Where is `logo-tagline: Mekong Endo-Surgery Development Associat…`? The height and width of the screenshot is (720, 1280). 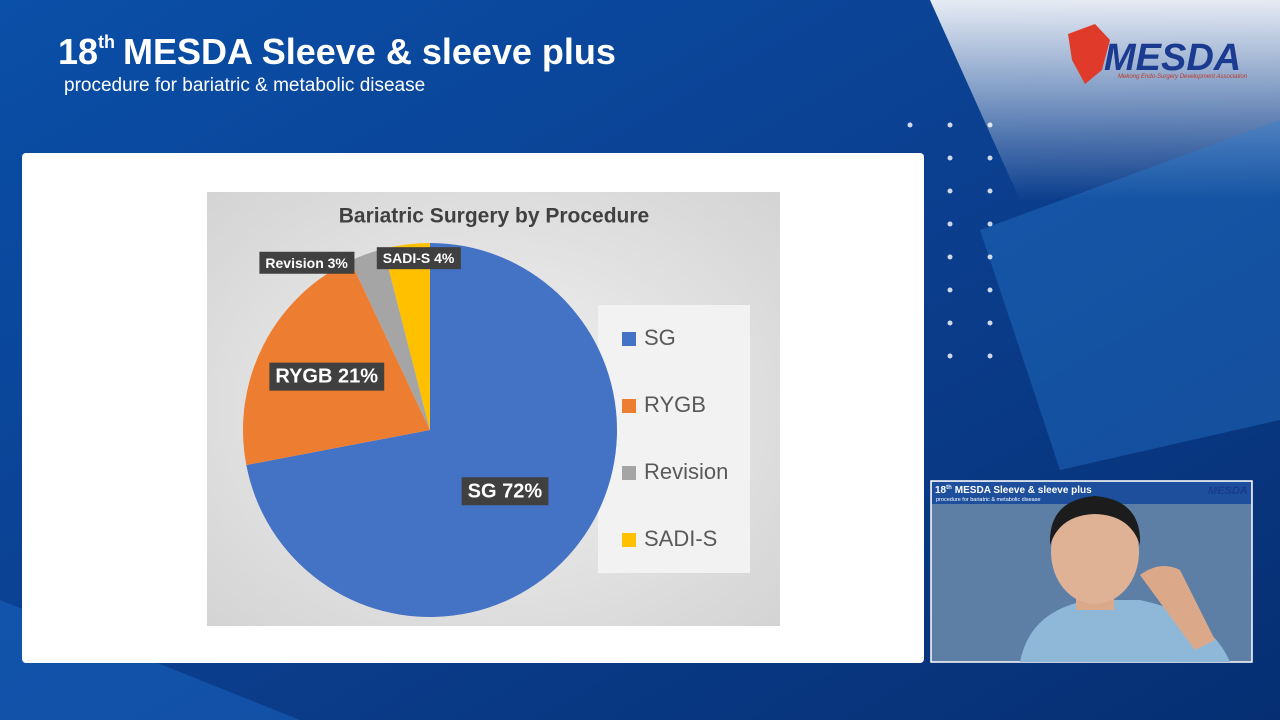 logo-tagline: Mekong Endo-Surgery Development Associat… is located at coordinates (1183, 77).